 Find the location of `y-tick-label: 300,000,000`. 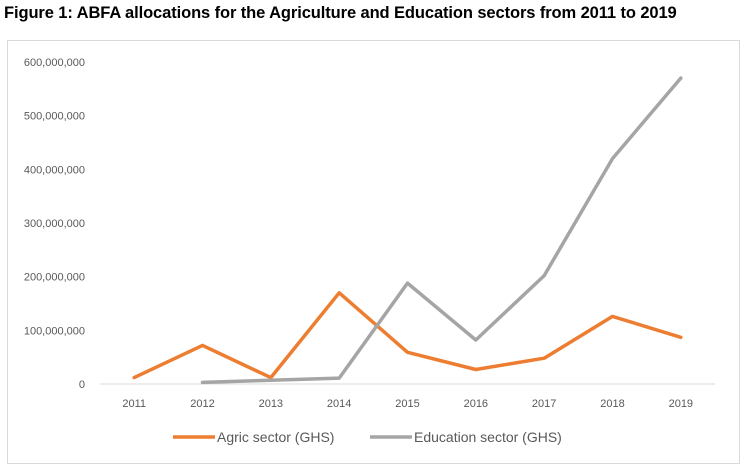

y-tick-label: 300,000,000 is located at coordinates (54, 224).